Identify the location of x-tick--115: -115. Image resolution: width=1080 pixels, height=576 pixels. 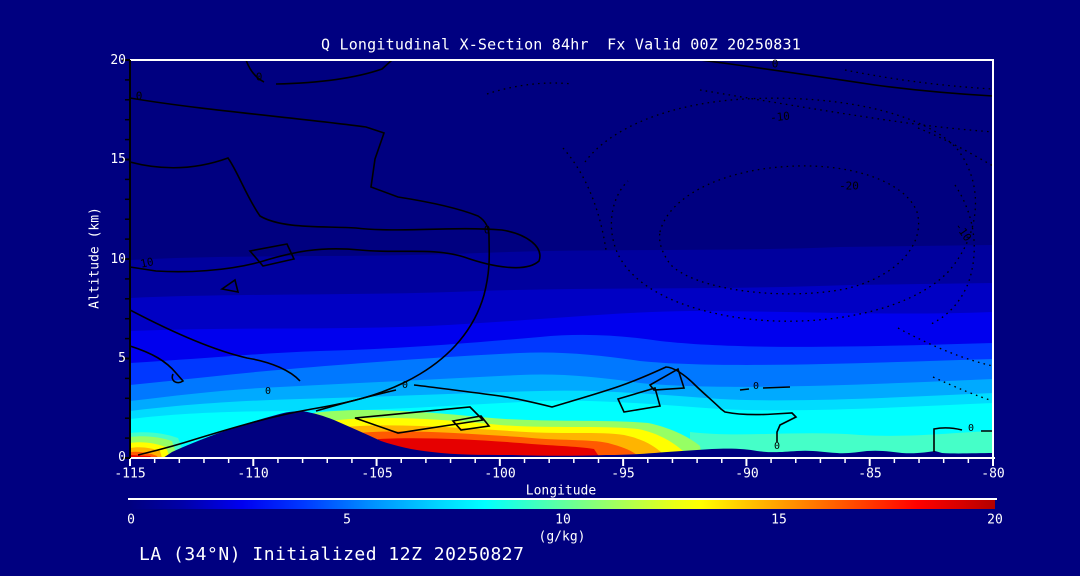
(130, 474).